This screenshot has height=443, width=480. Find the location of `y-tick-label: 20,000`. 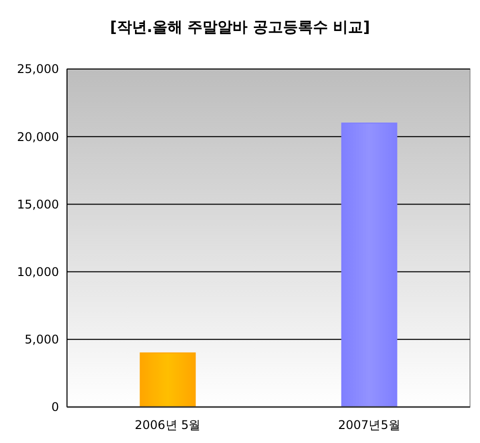

y-tick-label: 20,000 is located at coordinates (38, 137).